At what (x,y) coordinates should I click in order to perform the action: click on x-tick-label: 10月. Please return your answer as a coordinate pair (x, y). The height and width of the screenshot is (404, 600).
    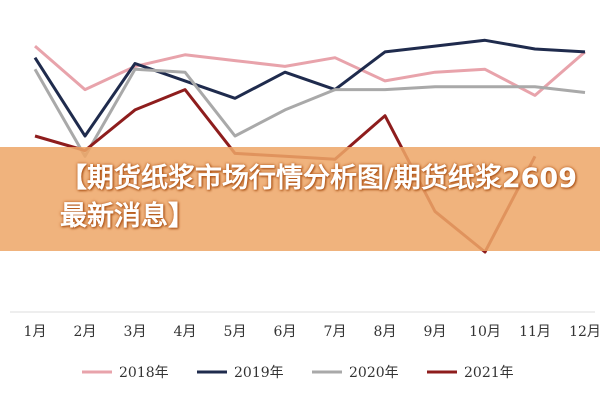
    Looking at the image, I should click on (485, 332).